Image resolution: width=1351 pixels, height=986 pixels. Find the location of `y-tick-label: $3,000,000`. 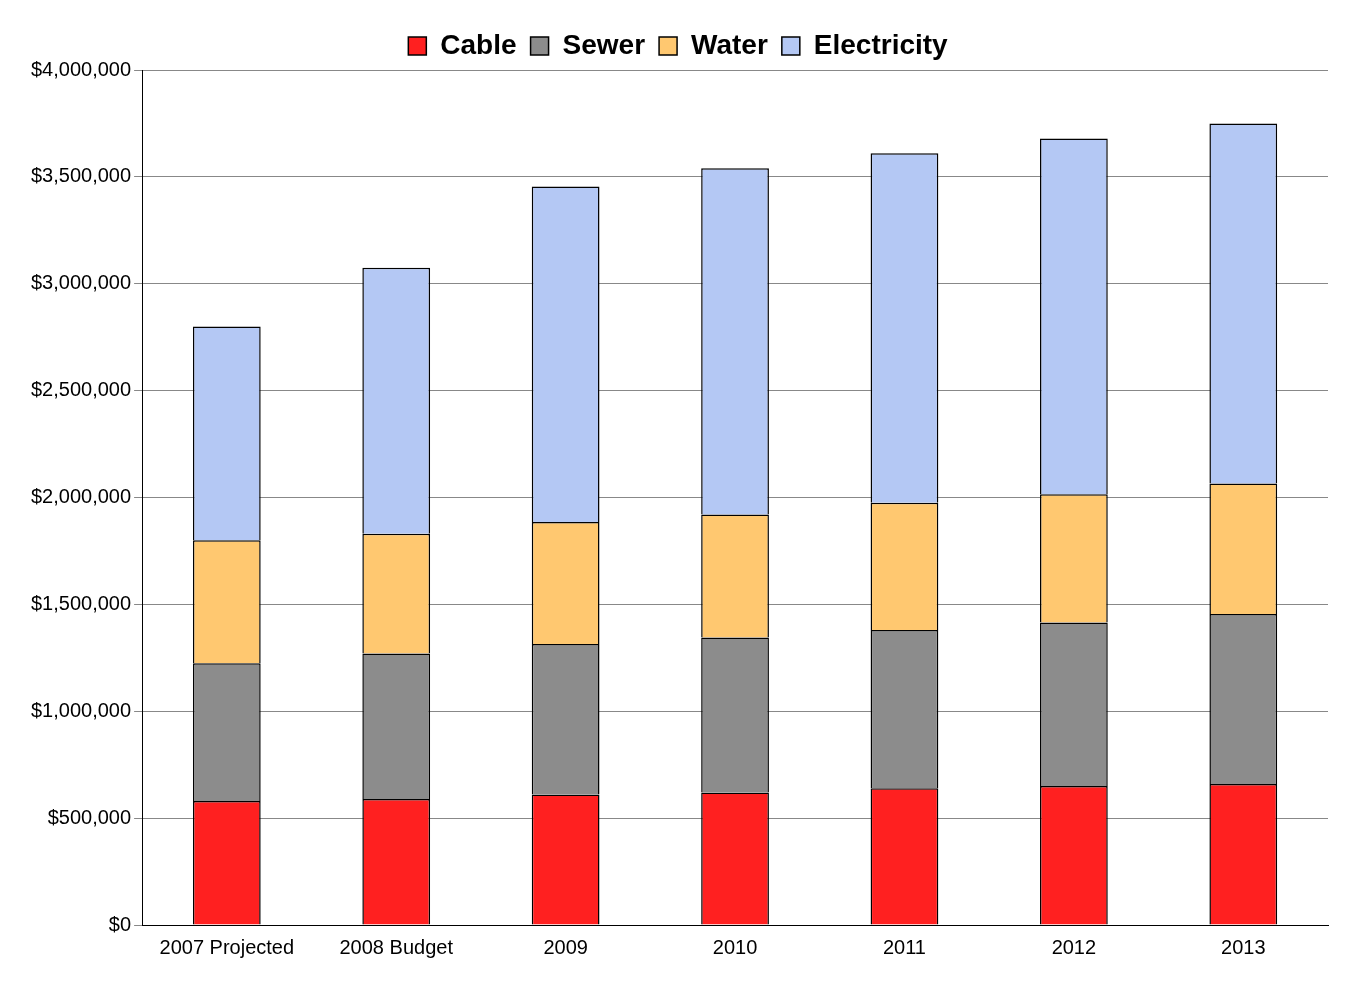

y-tick-label: $3,000,000 is located at coordinates (81, 282).